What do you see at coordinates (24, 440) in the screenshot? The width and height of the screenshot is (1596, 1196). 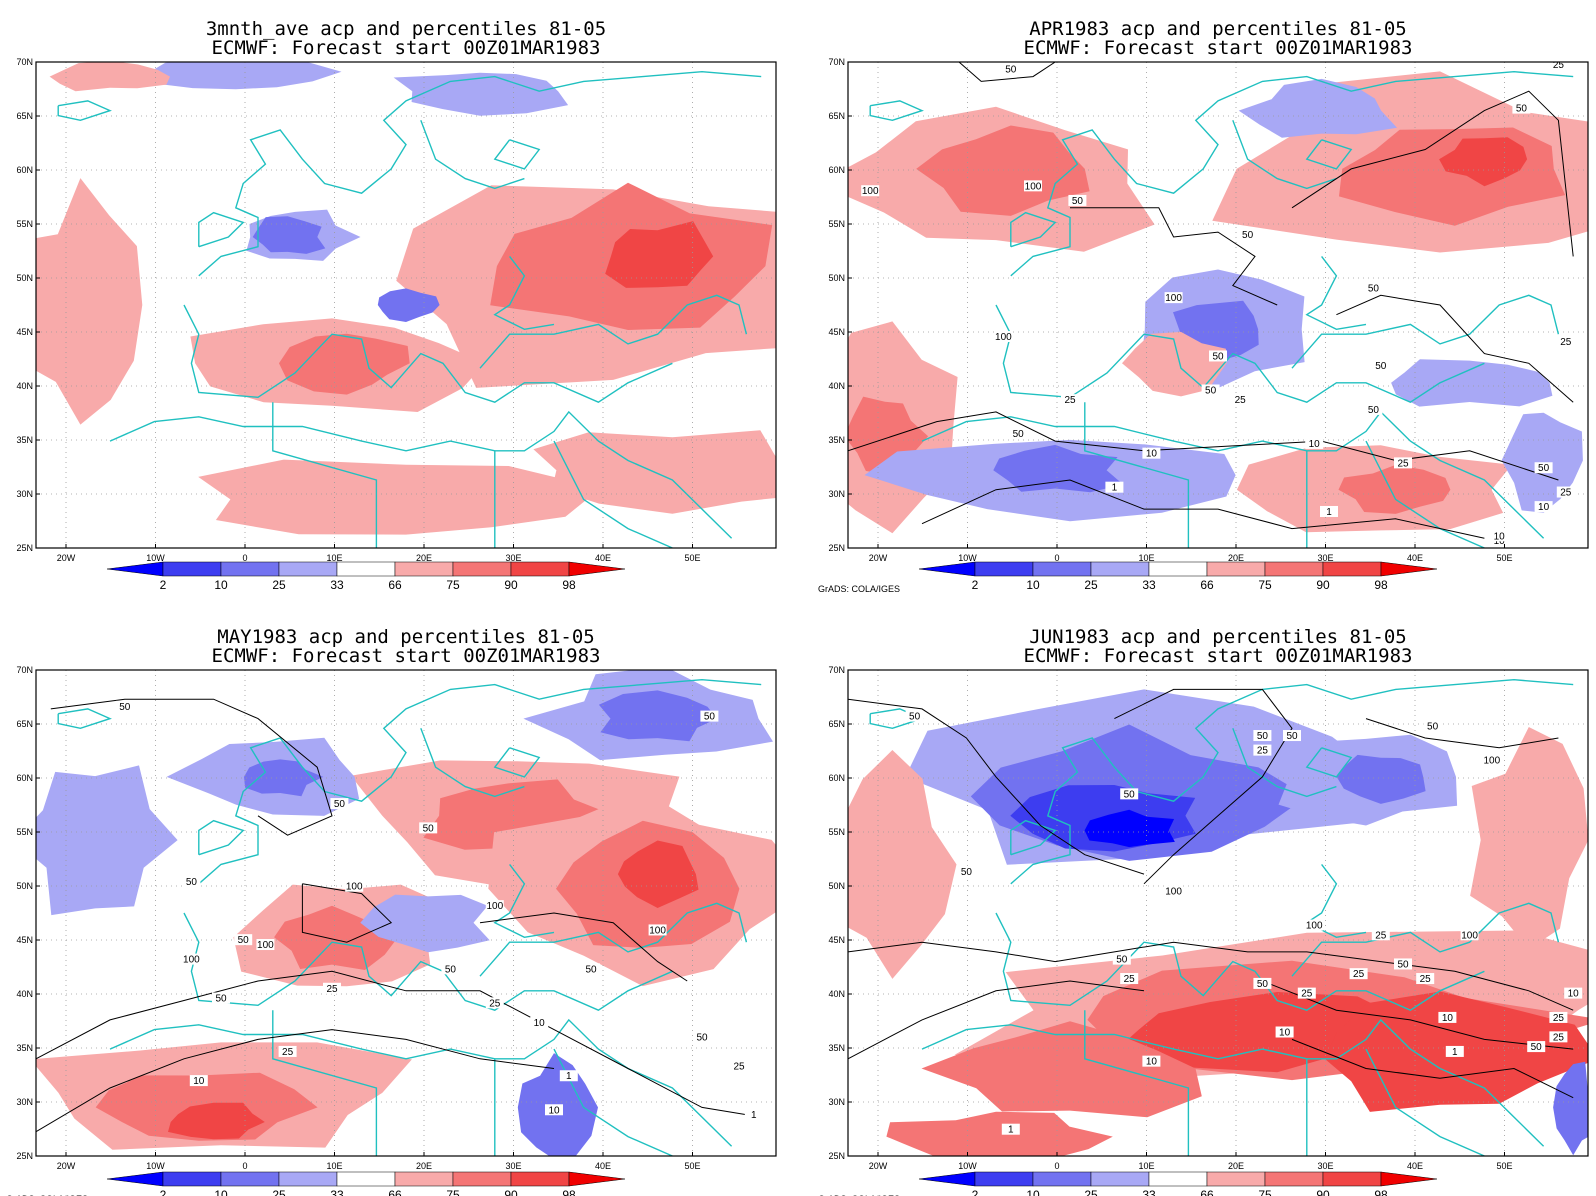 I see `lat-tick-label: 35N` at bounding box center [24, 440].